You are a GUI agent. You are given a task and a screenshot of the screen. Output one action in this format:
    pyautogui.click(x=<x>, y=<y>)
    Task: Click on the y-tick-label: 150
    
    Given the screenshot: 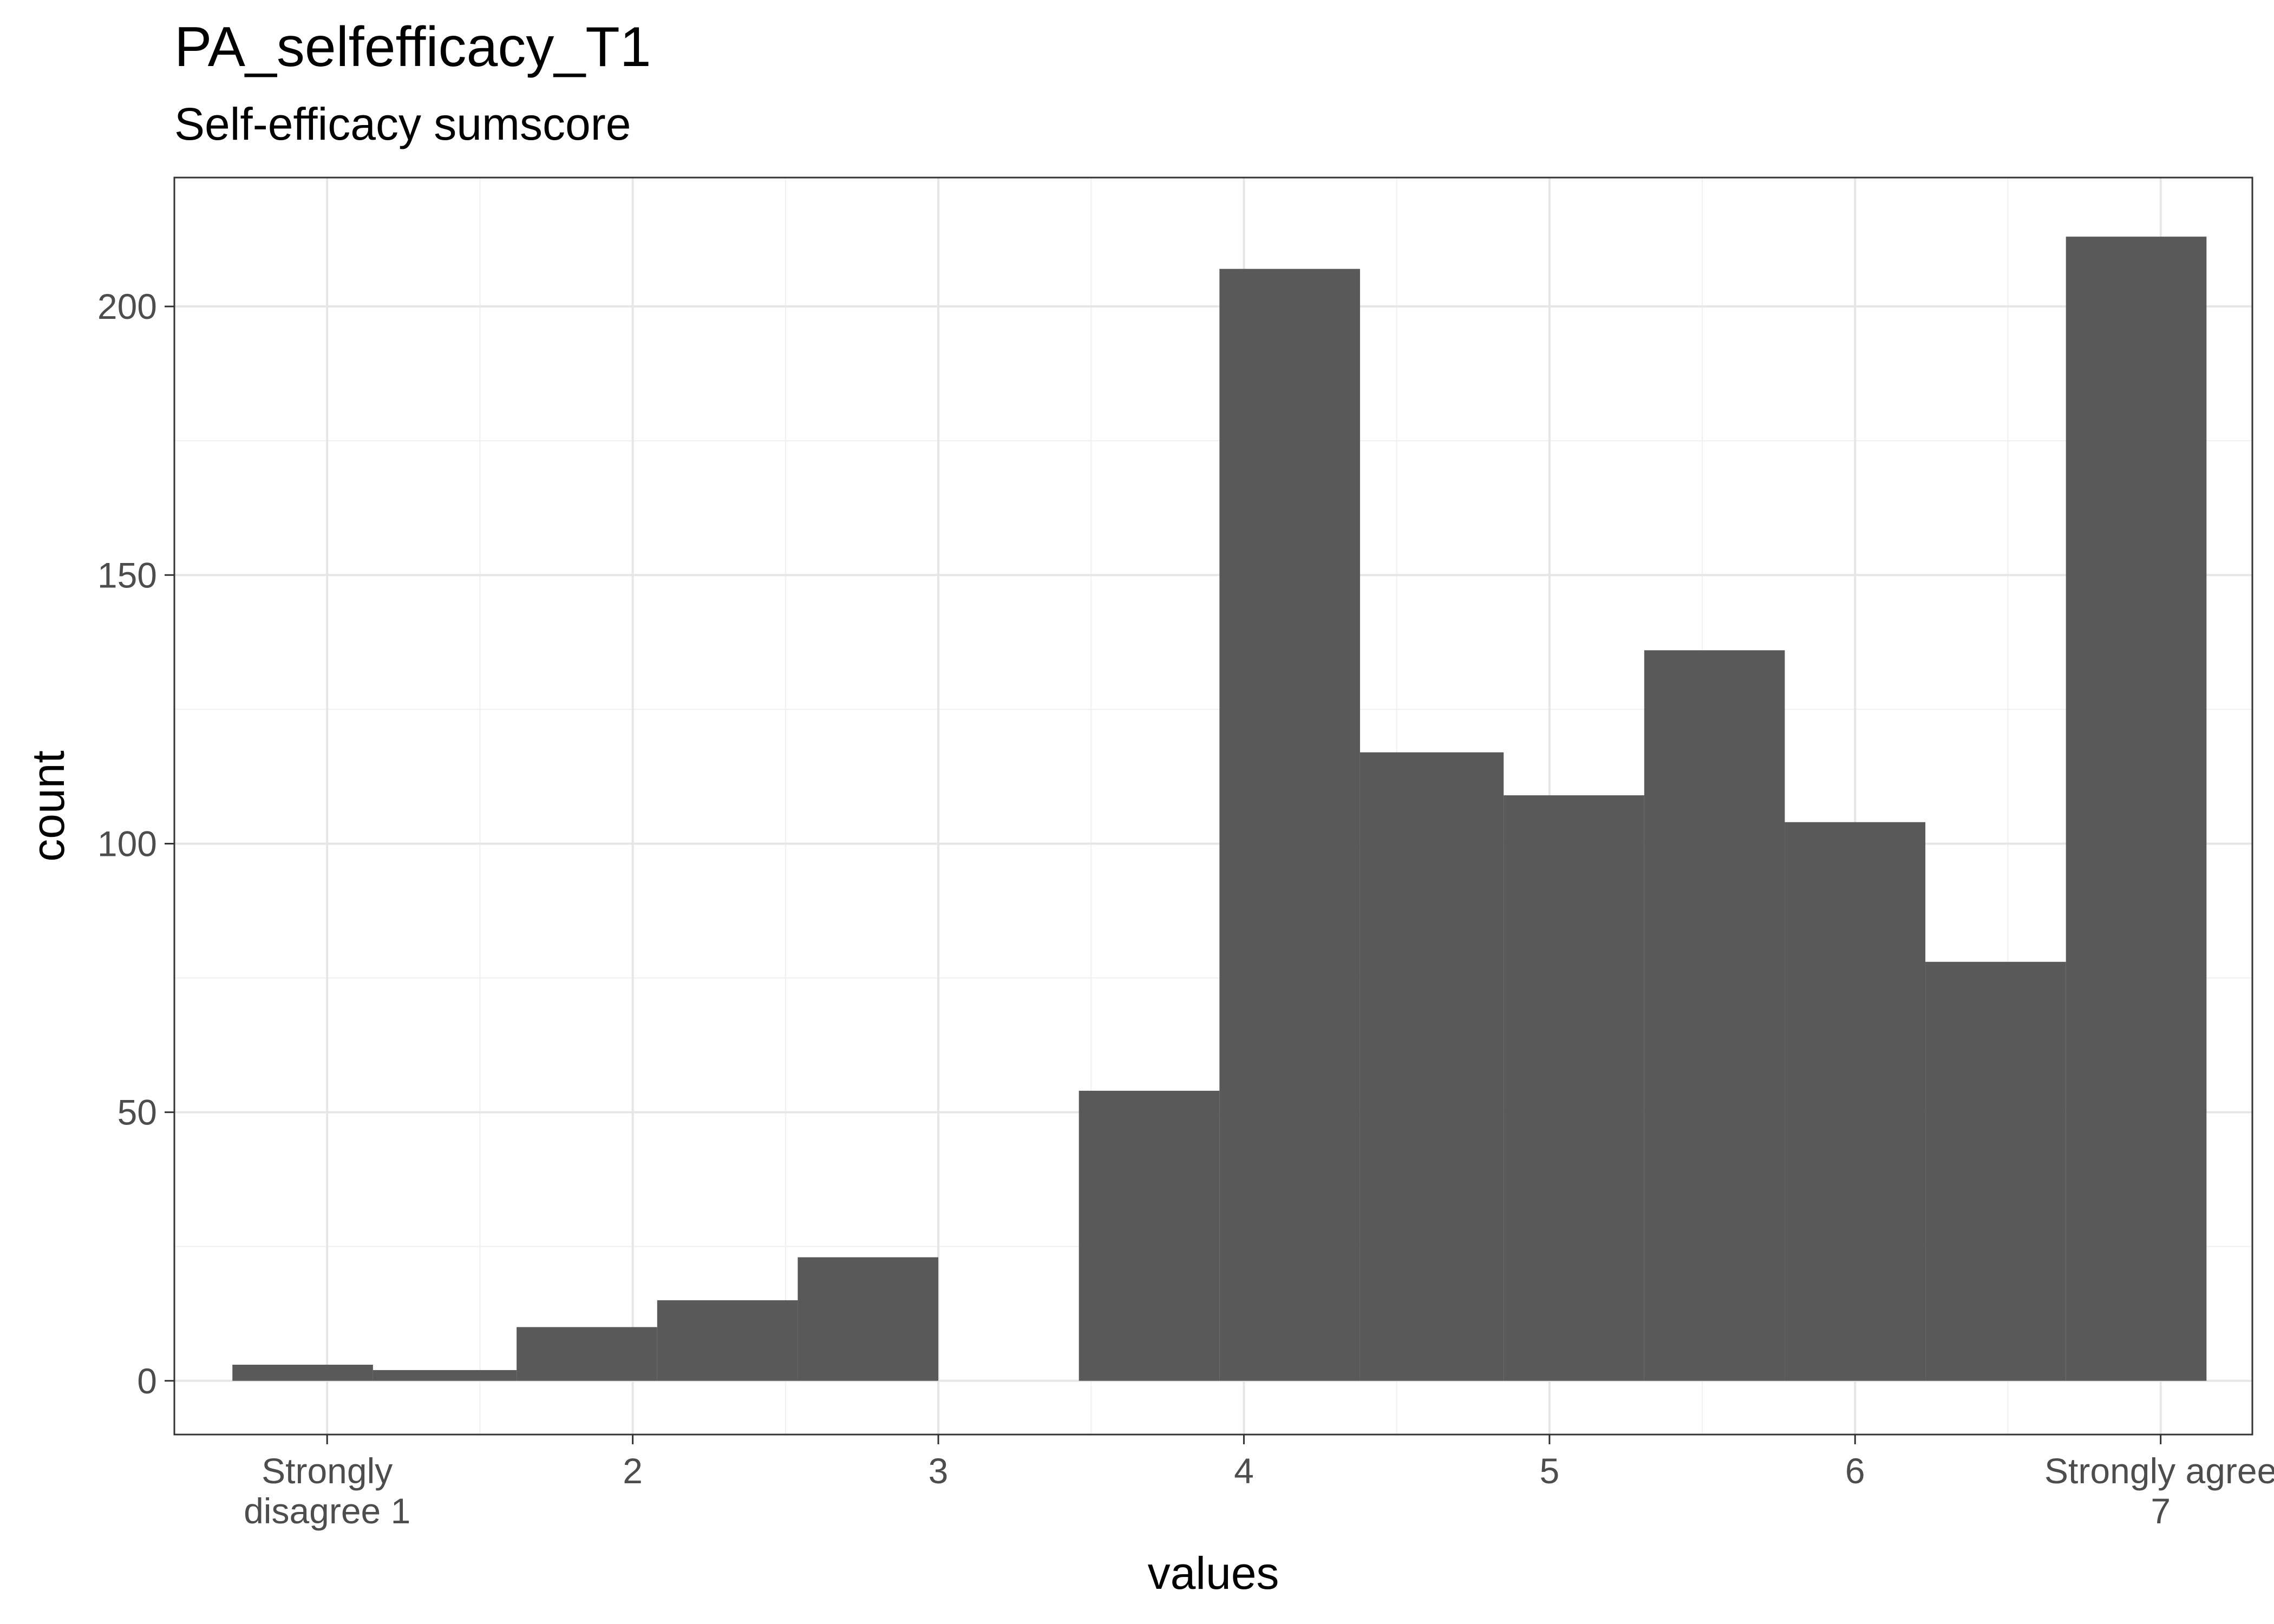 What is the action you would take?
    pyautogui.click(x=127, y=575)
    